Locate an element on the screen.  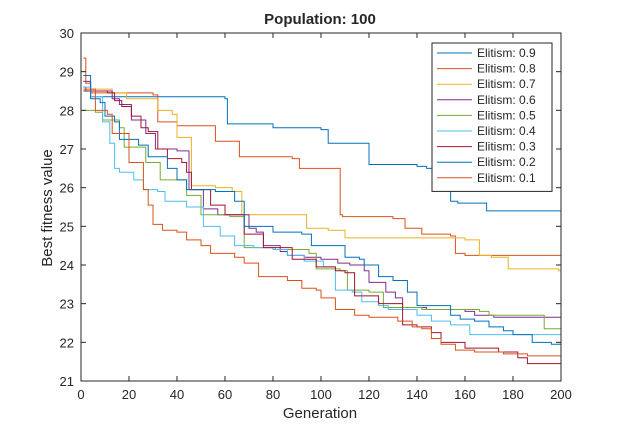
y-tick-label: 26 is located at coordinates (67, 188).